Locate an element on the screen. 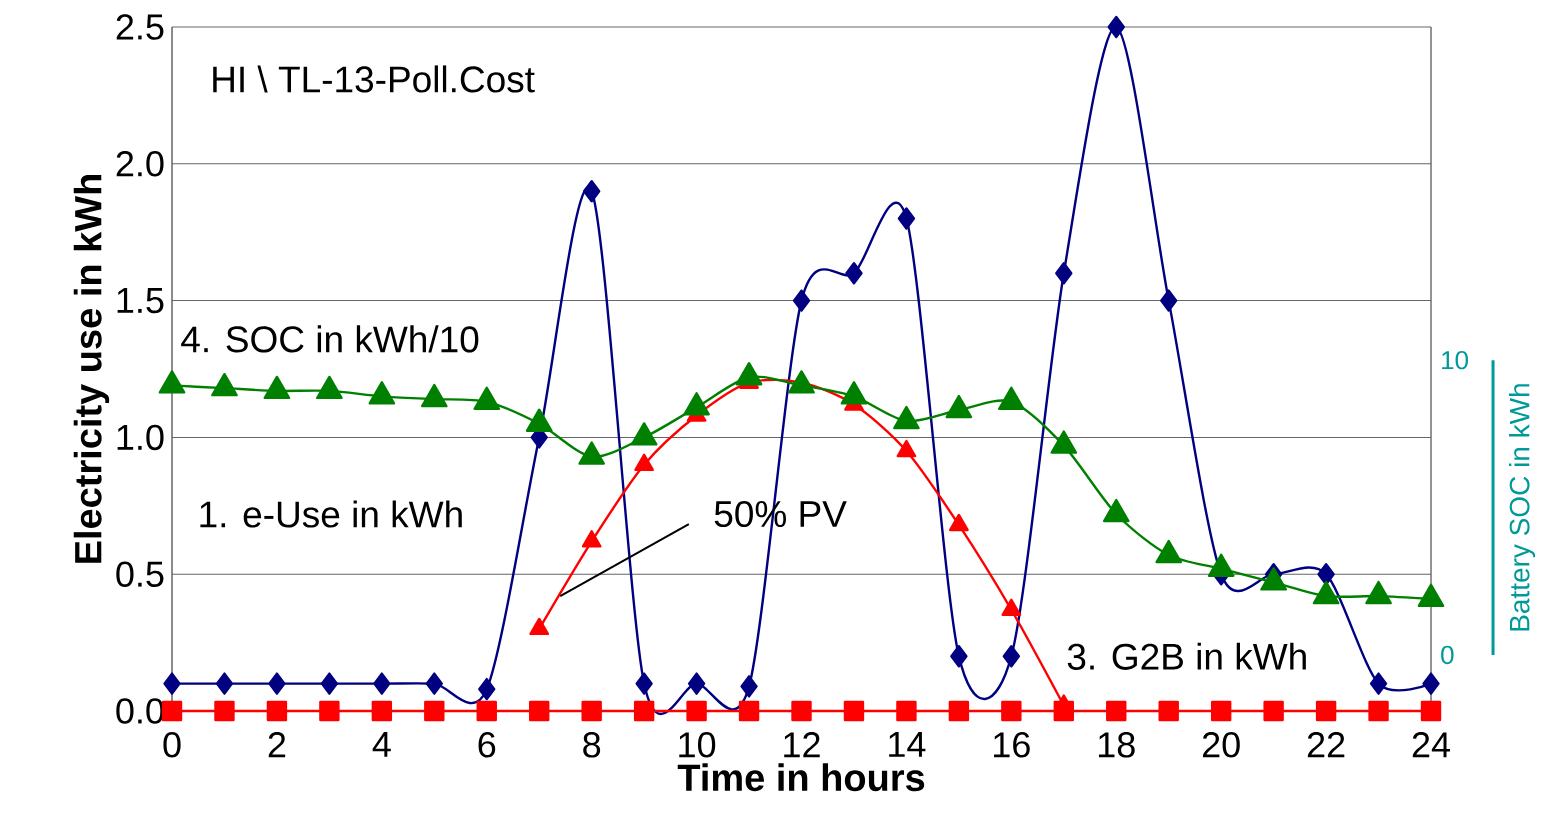  y-tick-label: 0.5 is located at coordinates (140, 574).